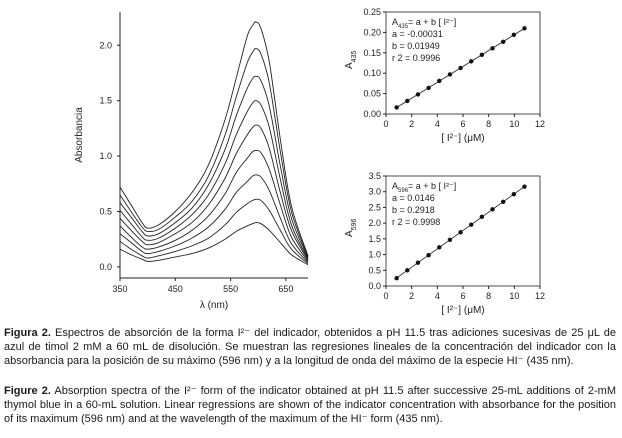  Describe the element at coordinates (413, 198) in the screenshot. I see `reg596-stat-line: a = 0.0146` at that location.